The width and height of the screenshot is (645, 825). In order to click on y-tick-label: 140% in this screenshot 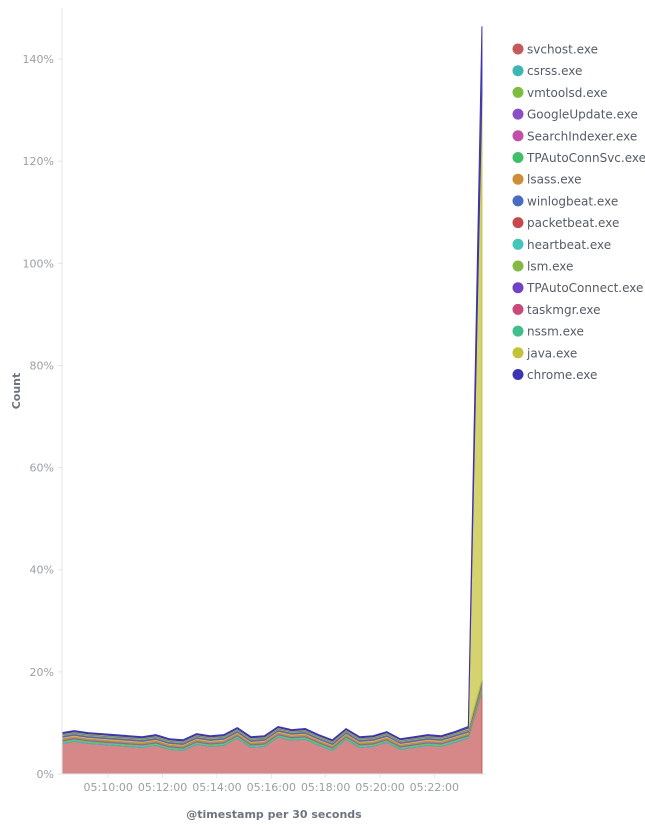, I will do `click(38, 59)`.